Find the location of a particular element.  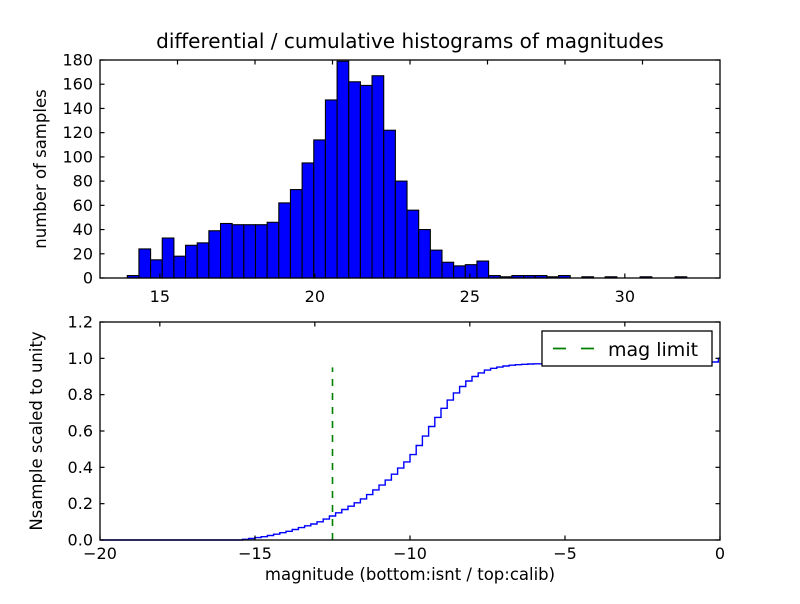

y-tick-label: 120 is located at coordinates (77, 132).